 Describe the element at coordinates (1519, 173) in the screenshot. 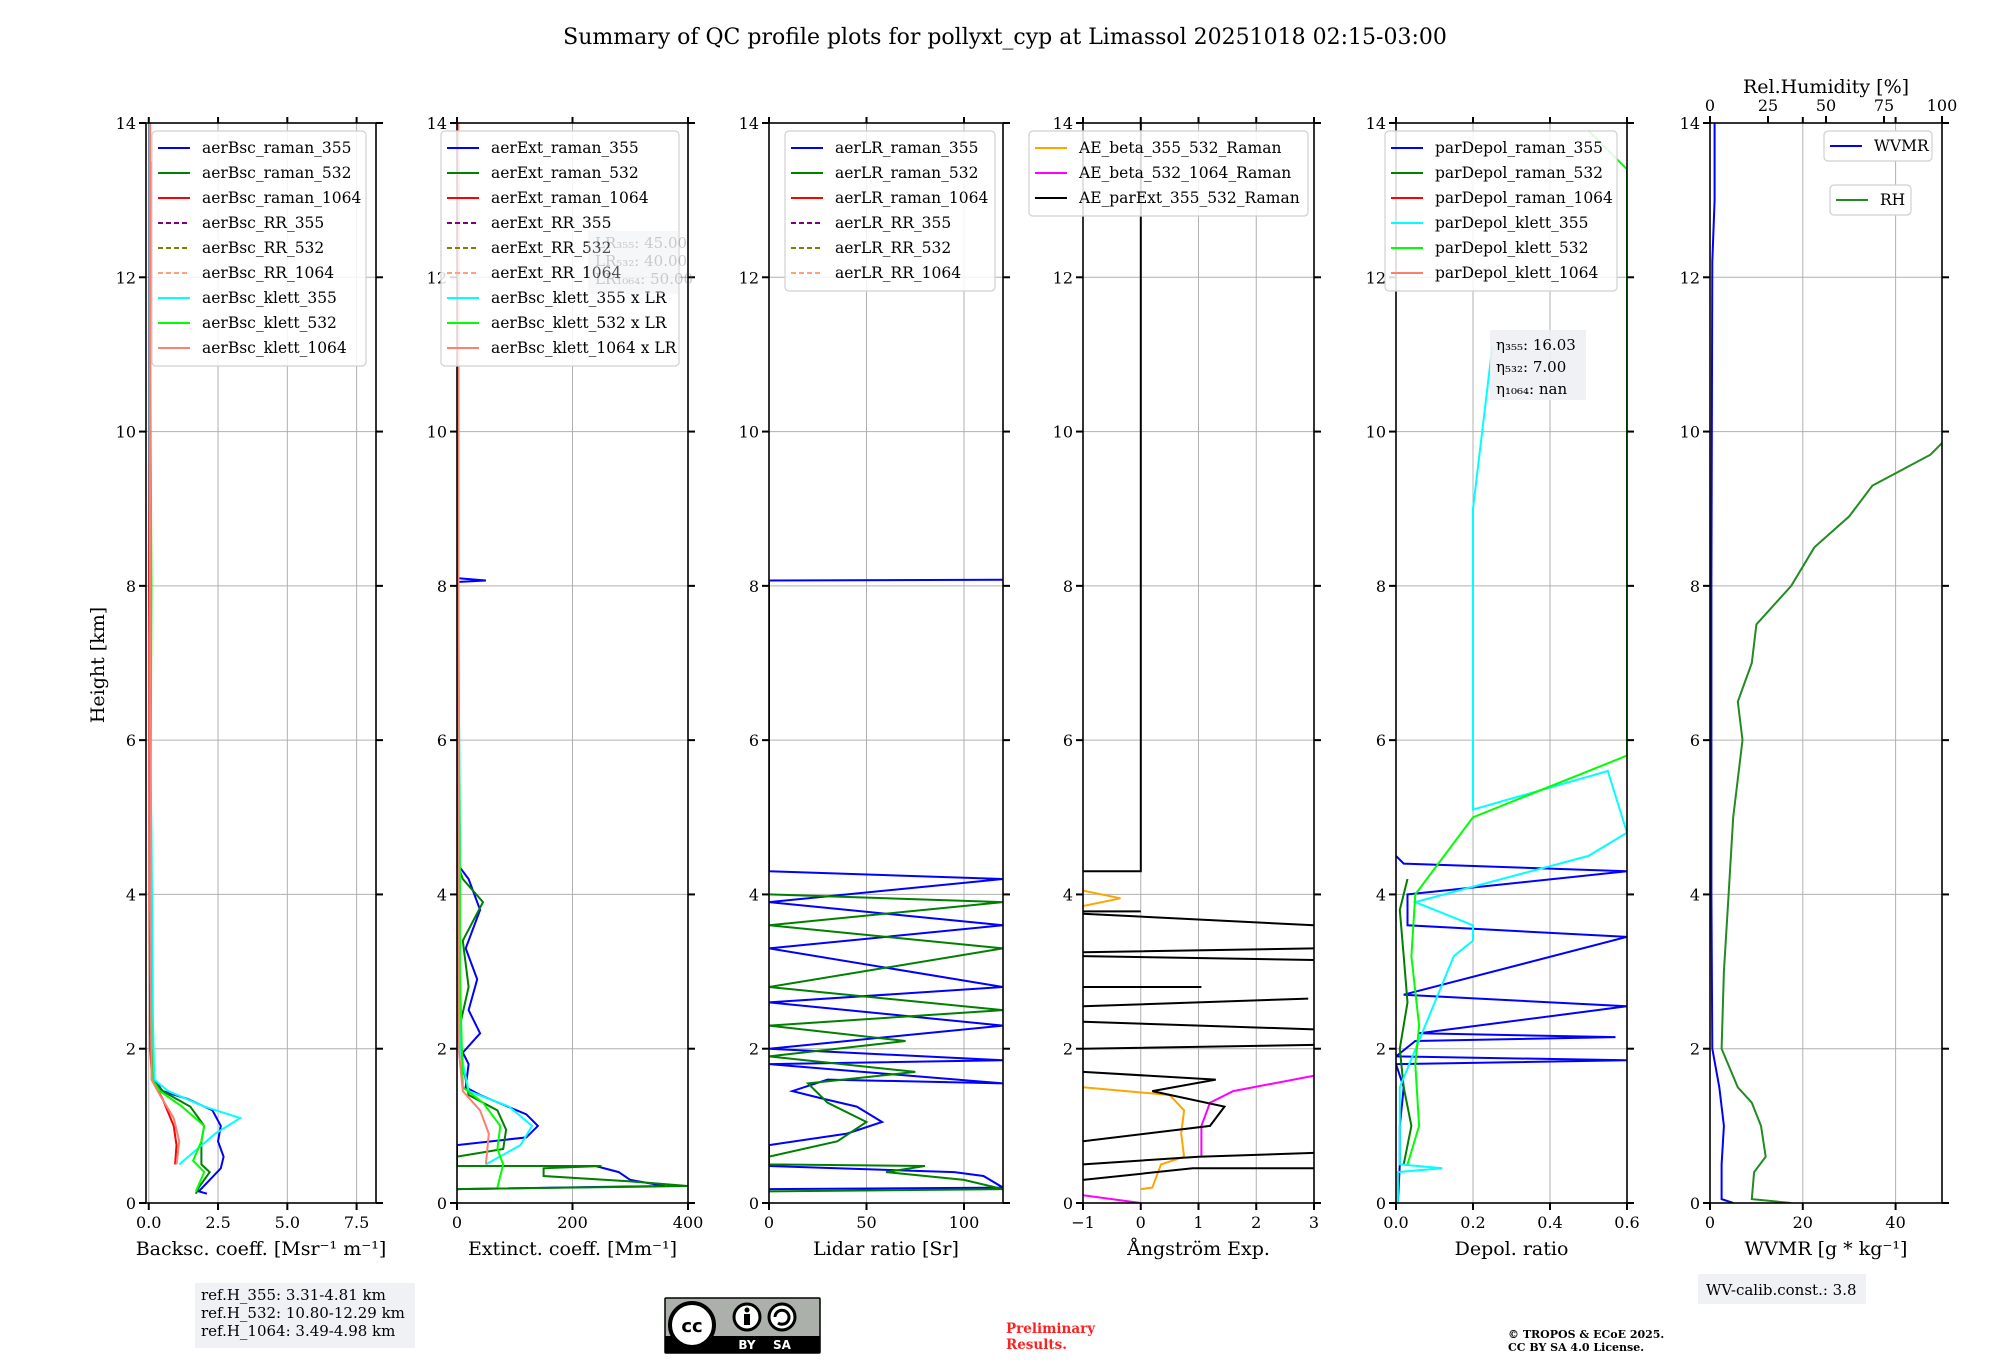

I see `legend-entry: parDepol_raman_532` at that location.